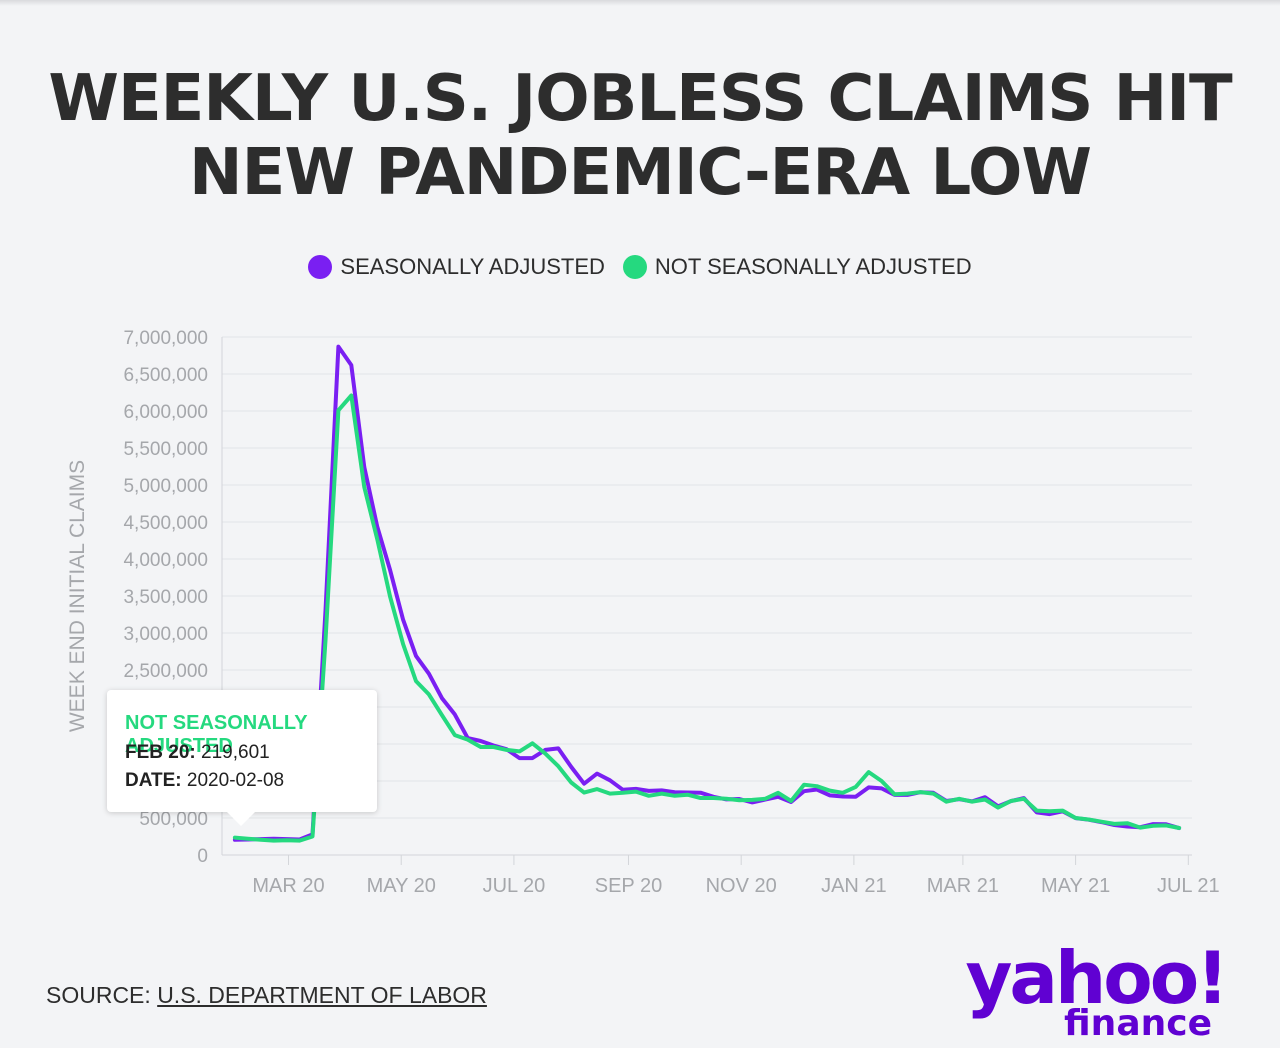  Describe the element at coordinates (216, 734) in the screenshot. I see `tooltip-series-name: NOT SEASONALLY ADJUSTED` at that location.